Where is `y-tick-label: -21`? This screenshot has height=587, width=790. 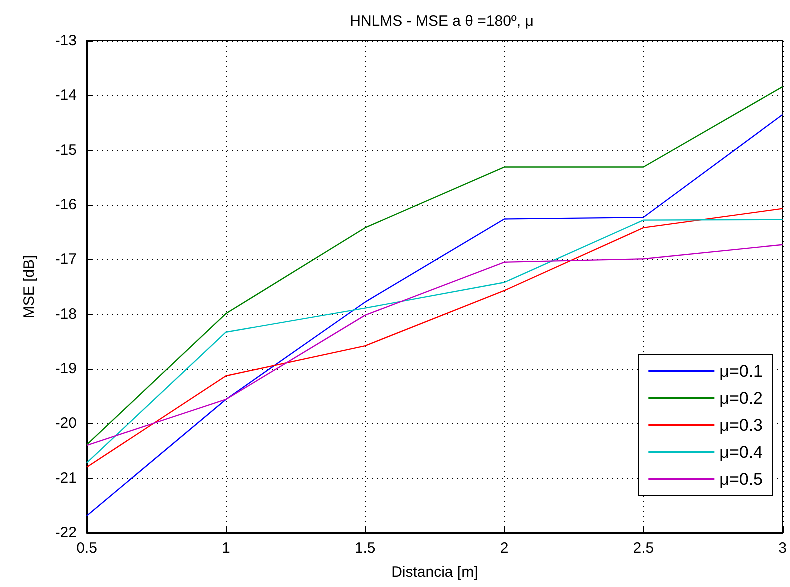
y-tick-label: -21 is located at coordinates (66, 478).